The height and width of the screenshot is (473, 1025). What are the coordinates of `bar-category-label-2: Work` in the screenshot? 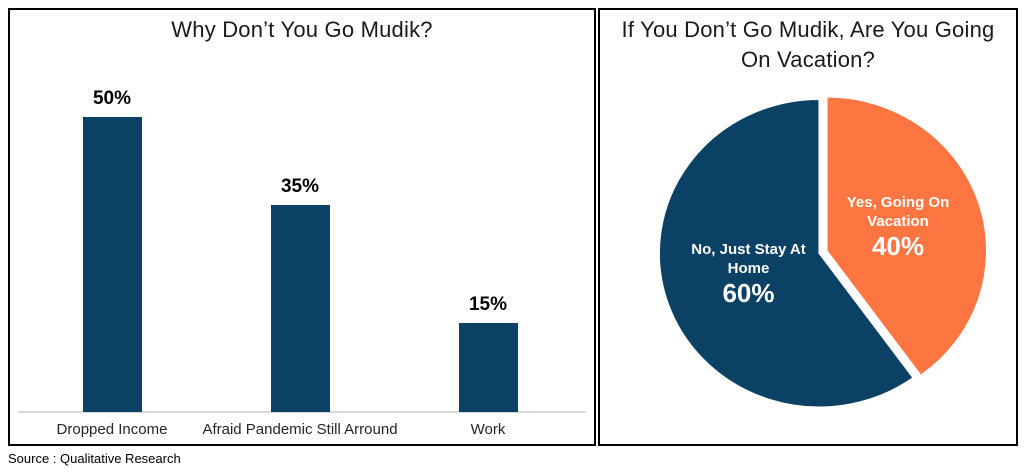 It's located at (488, 429).